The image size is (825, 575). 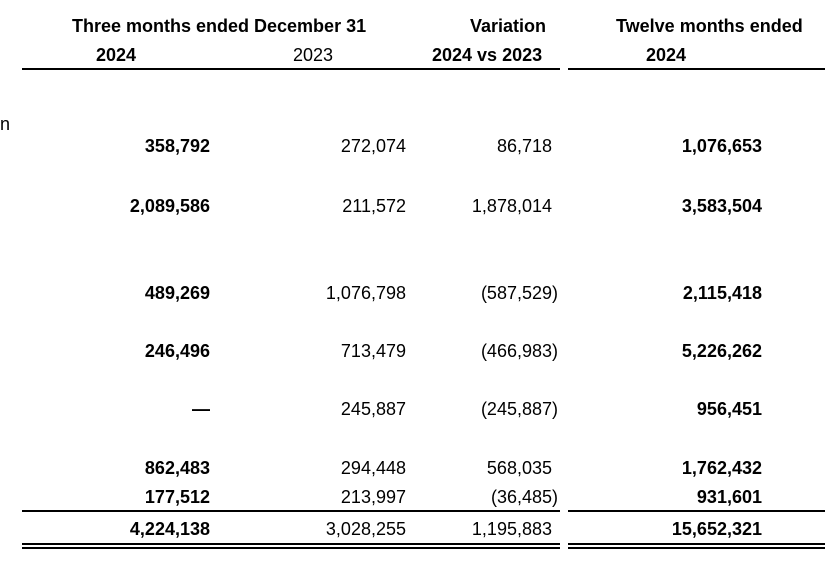 I want to click on total-q4-2023: 3,028,255, so click(x=365, y=529).